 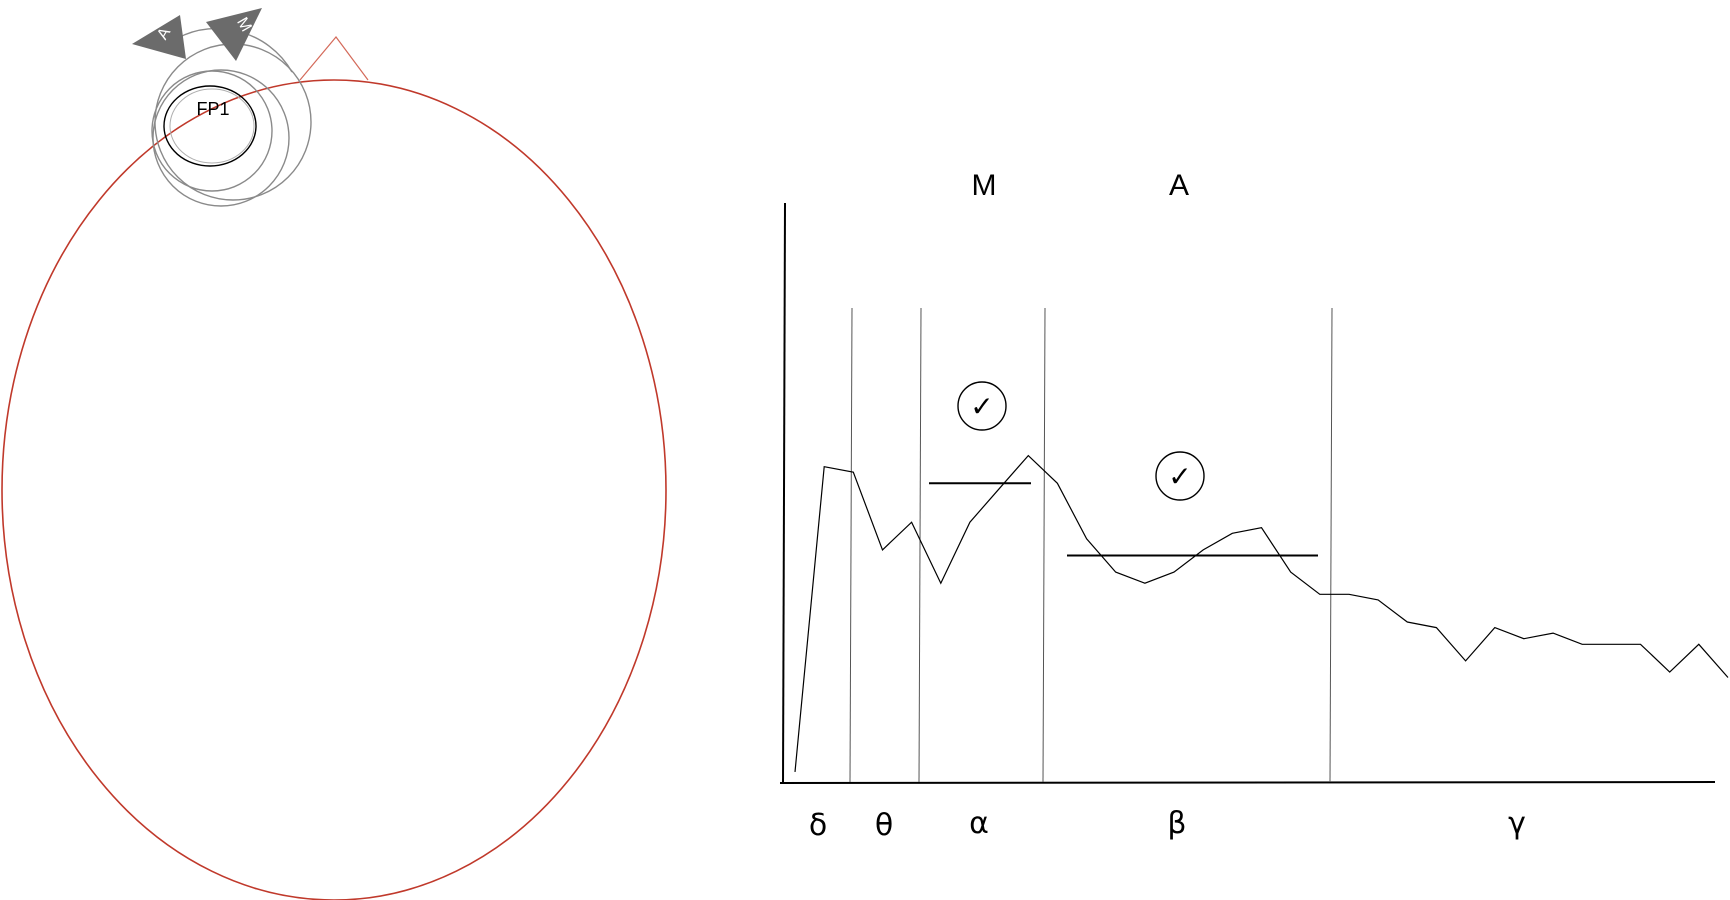 I want to click on sensor-m-triangle, so click(x=234, y=34).